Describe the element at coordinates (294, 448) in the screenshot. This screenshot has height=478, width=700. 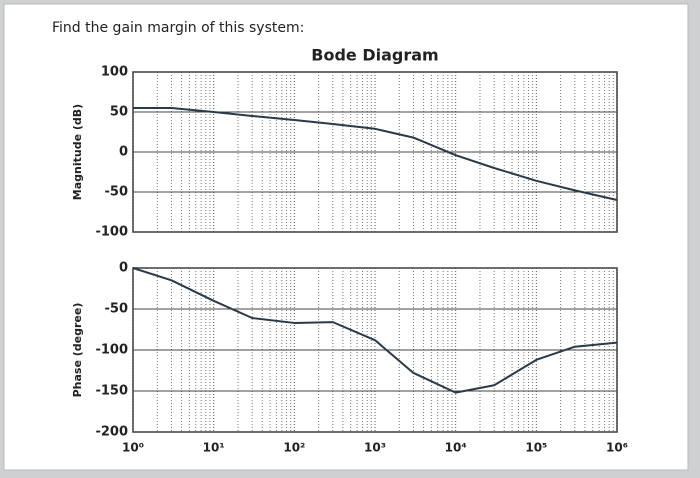
I see `x-tick-label: 10²` at that location.